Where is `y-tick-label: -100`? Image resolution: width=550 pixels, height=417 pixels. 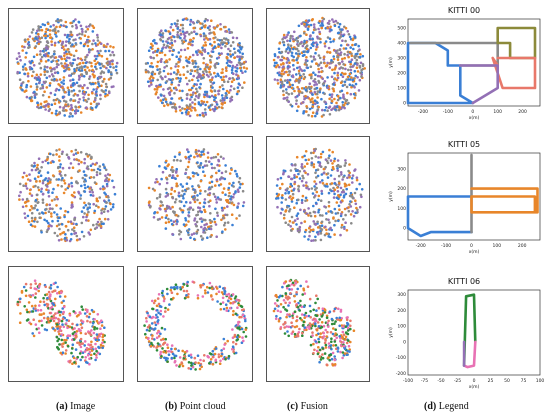 y-tick-label: -100 is located at coordinates (401, 358).